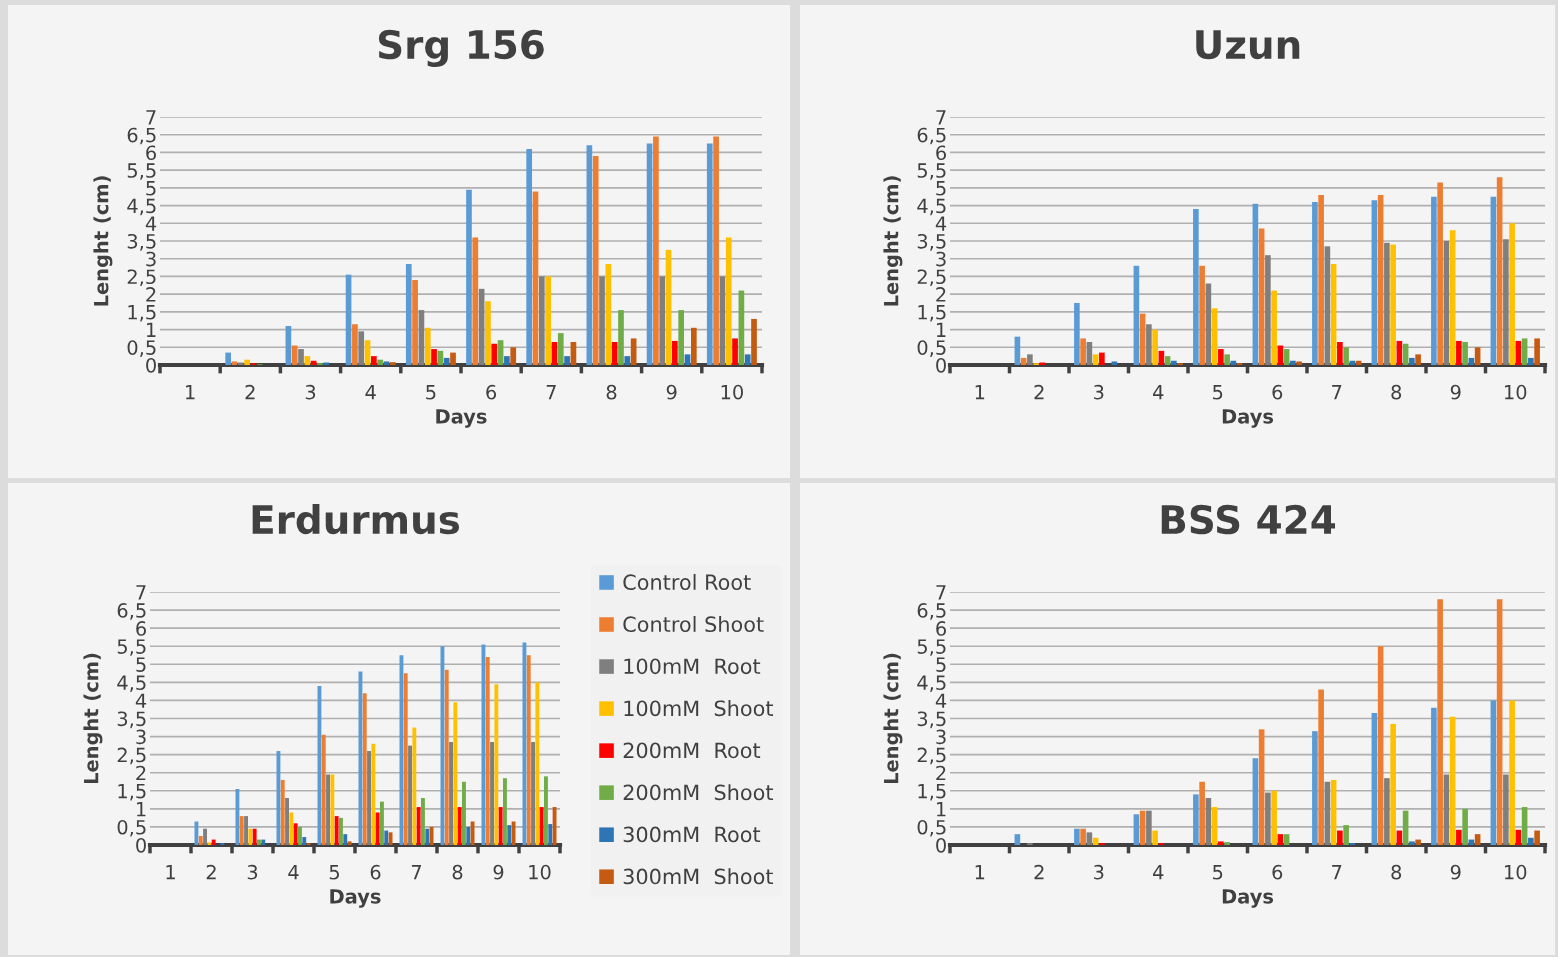 Image resolution: width=1558 pixels, height=957 pixels. What do you see at coordinates (941, 223) in the screenshot?
I see `y-tick-label: 4` at bounding box center [941, 223].